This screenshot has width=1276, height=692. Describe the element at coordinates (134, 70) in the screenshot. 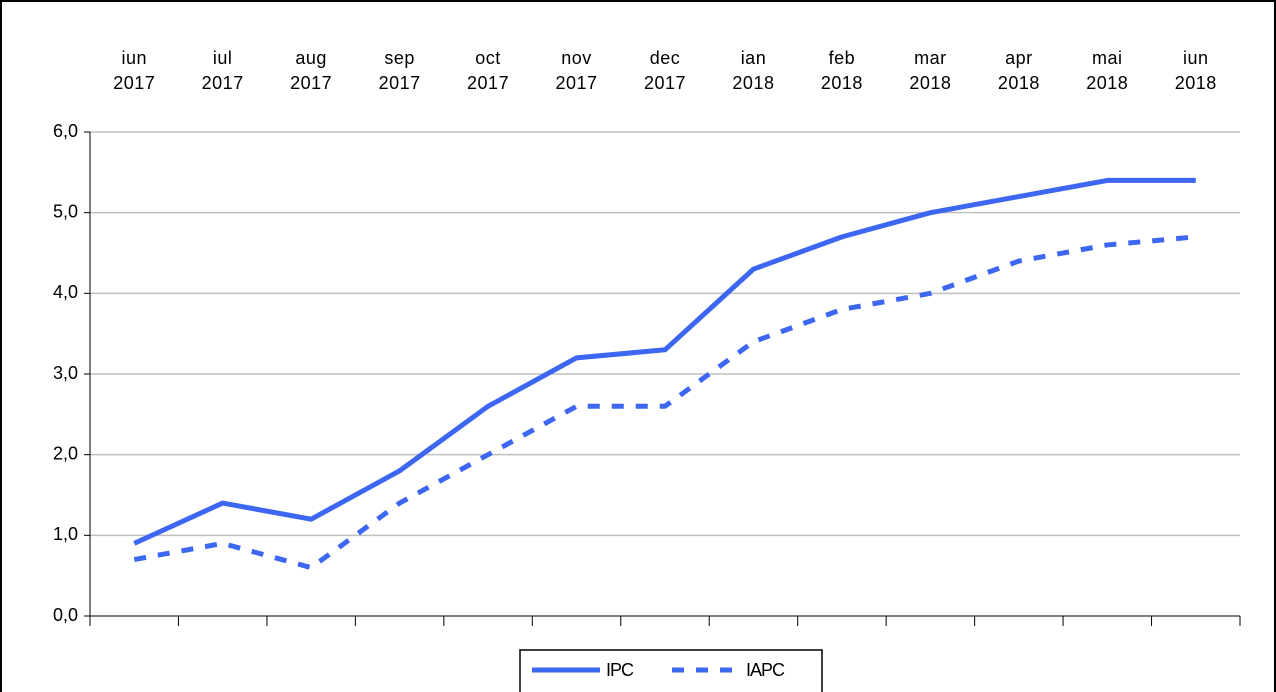

I see `x-tick-label: iun 2017` at that location.